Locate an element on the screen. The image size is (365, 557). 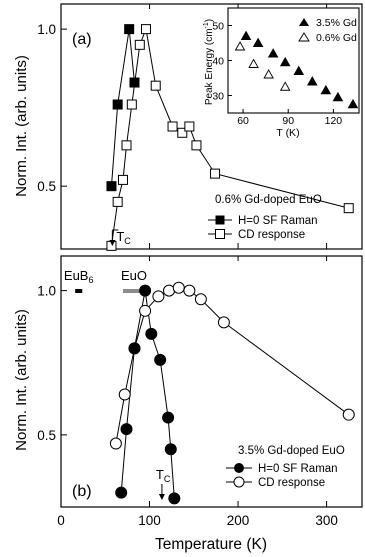
inset-xtick-label-1: 90 is located at coordinates (288, 121).